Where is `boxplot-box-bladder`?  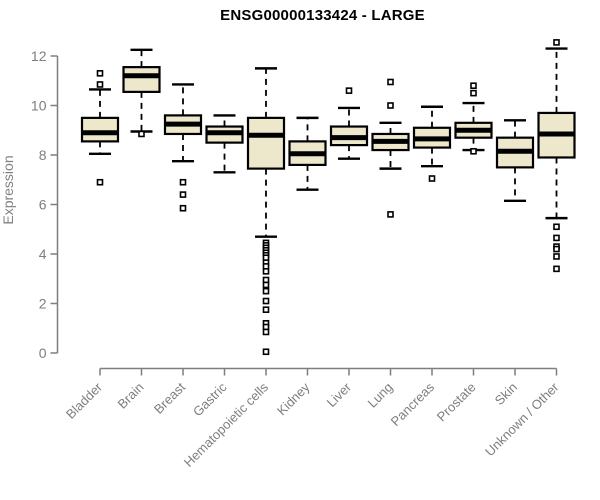
boxplot-box-bladder is located at coordinates (100, 128).